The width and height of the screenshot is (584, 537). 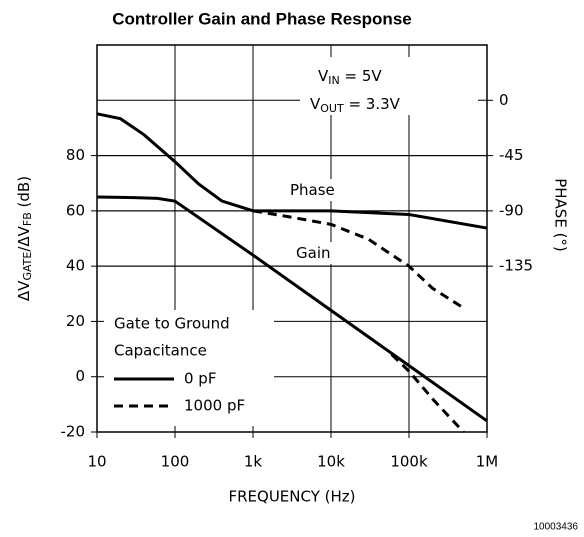 I want to click on subscript: OUT, so click(x=332, y=108).